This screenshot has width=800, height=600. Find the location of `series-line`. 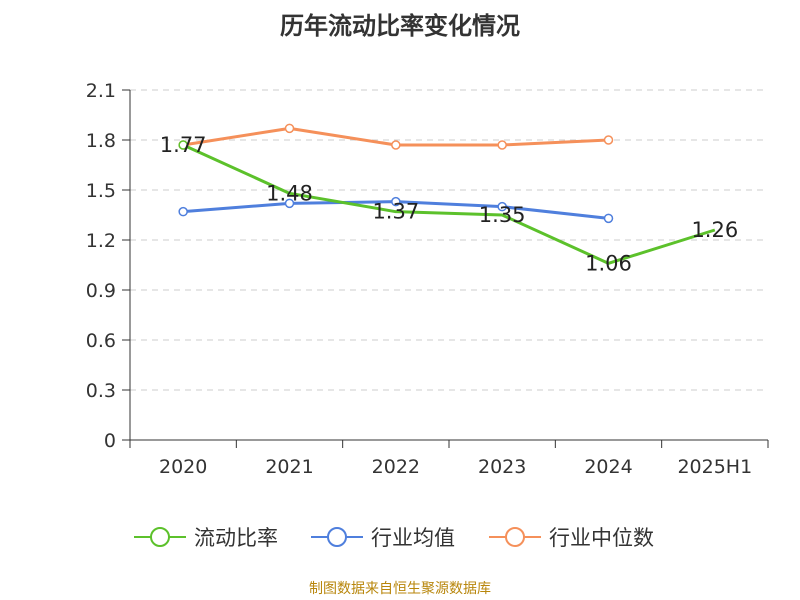

series-line is located at coordinates (449, 204).